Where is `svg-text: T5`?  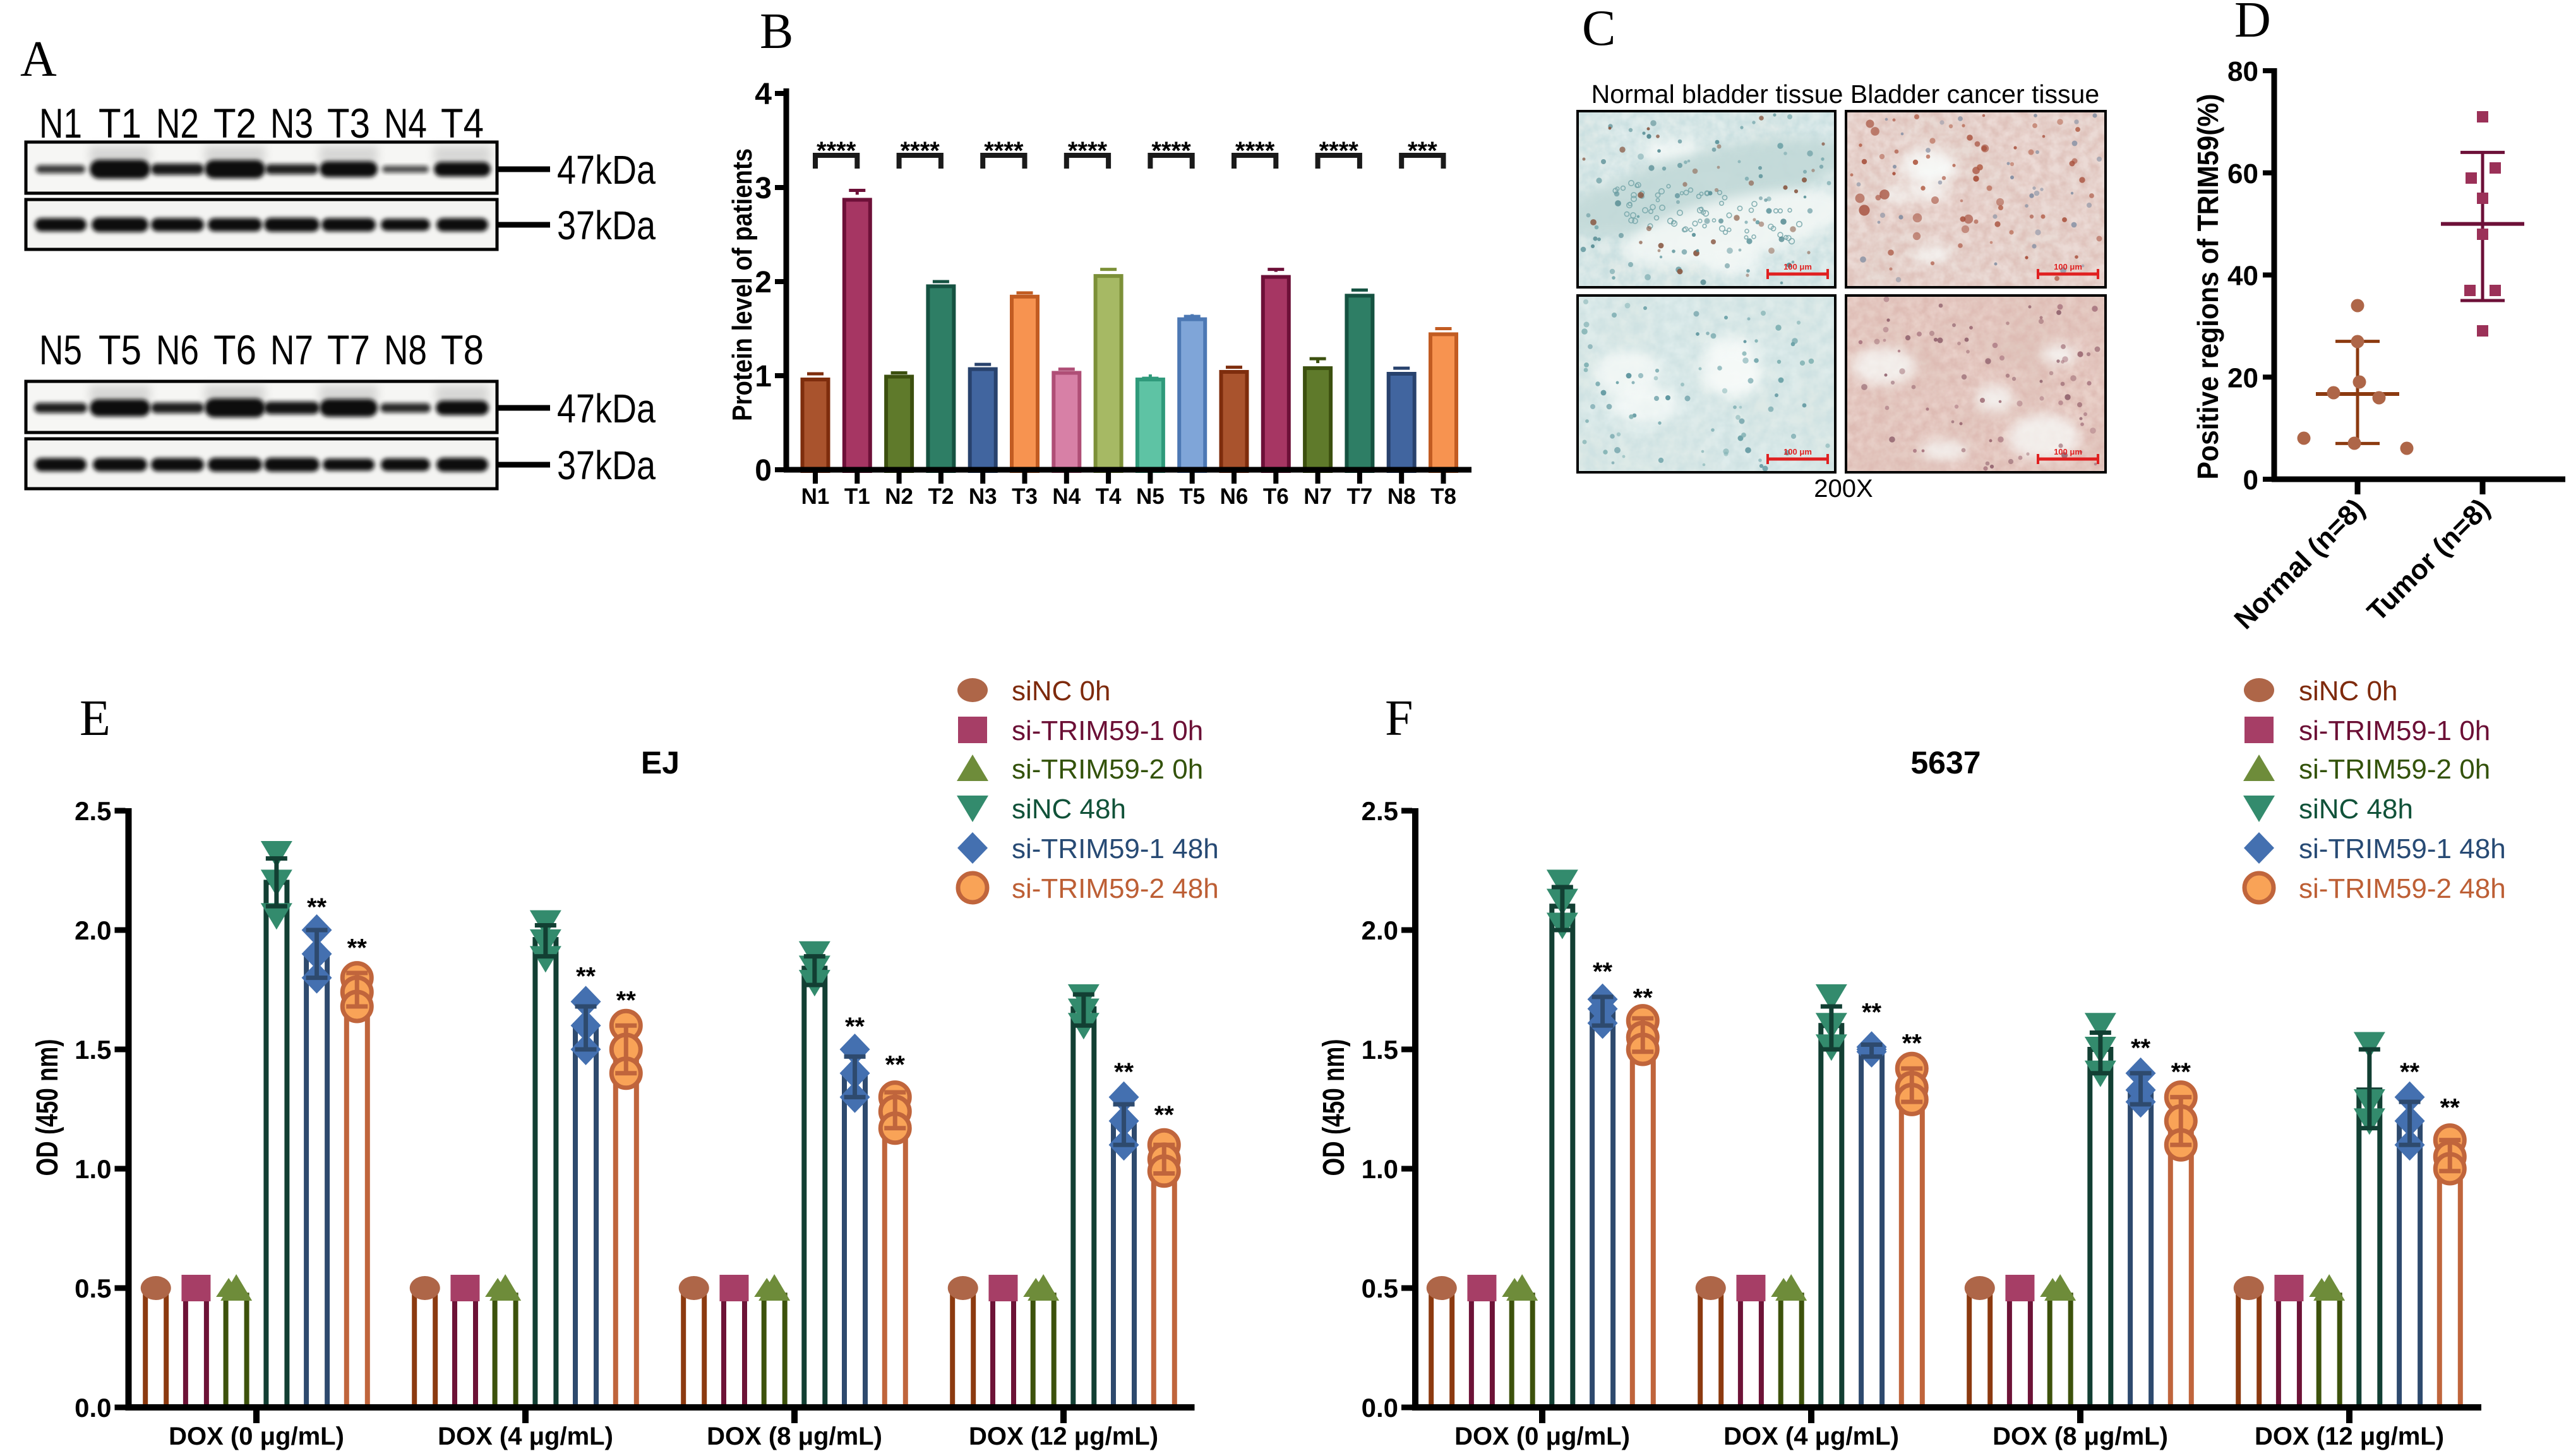
svg-text: T5 is located at coordinates (1192, 496).